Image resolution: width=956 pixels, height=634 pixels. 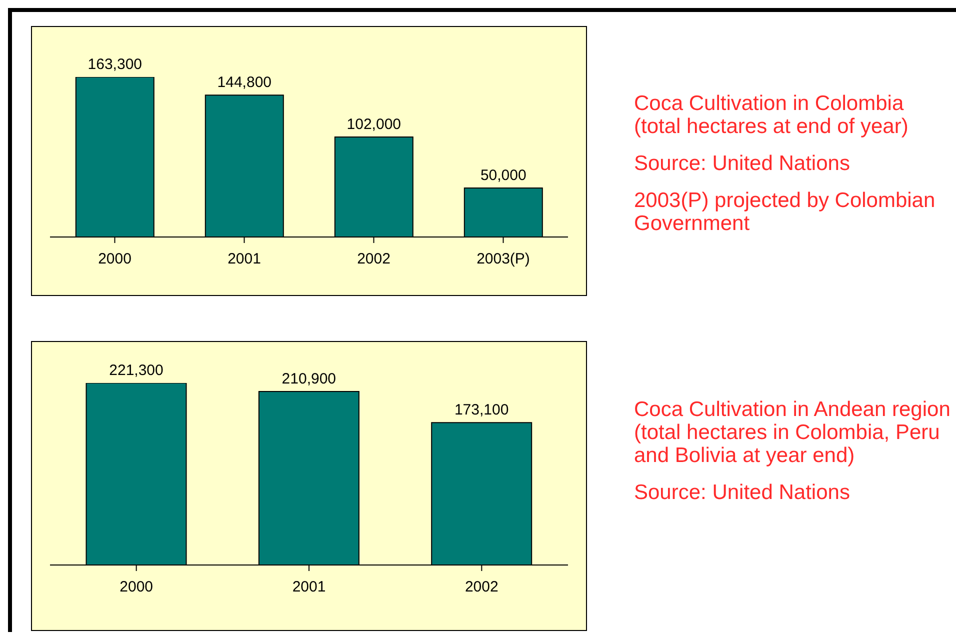 I want to click on x-tick-label: 2003(P), so click(x=503, y=259).